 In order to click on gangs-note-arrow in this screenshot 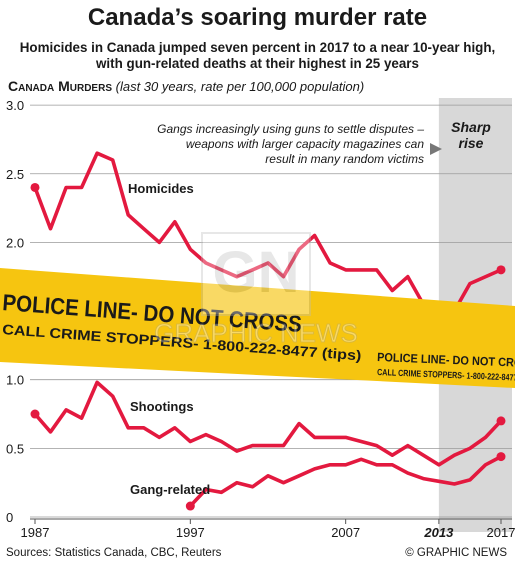, I will do `click(436, 149)`.